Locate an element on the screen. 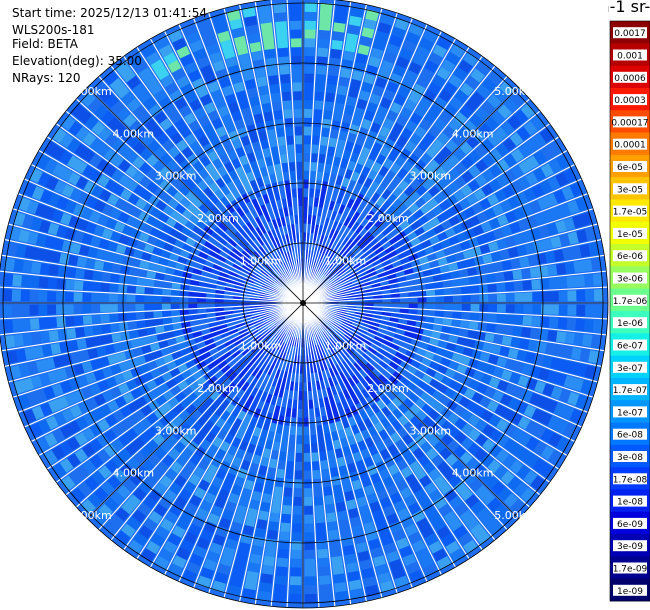 The height and width of the screenshot is (610, 650). colorbar-tick-label: 1.7e-08 is located at coordinates (630, 480).